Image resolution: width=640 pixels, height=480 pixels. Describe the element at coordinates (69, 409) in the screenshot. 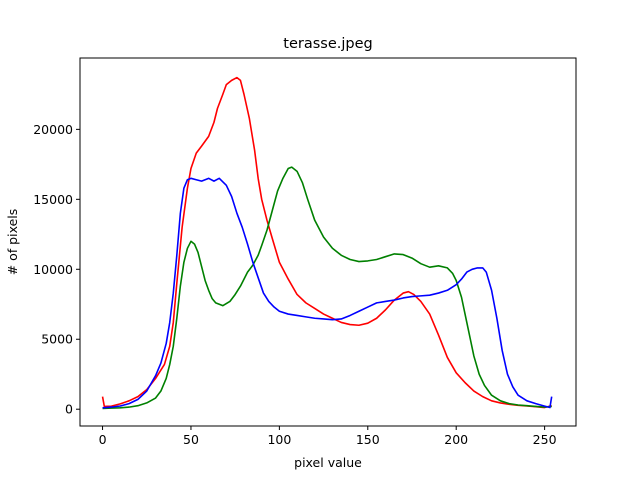

I see `y-tick-label: 0` at that location.